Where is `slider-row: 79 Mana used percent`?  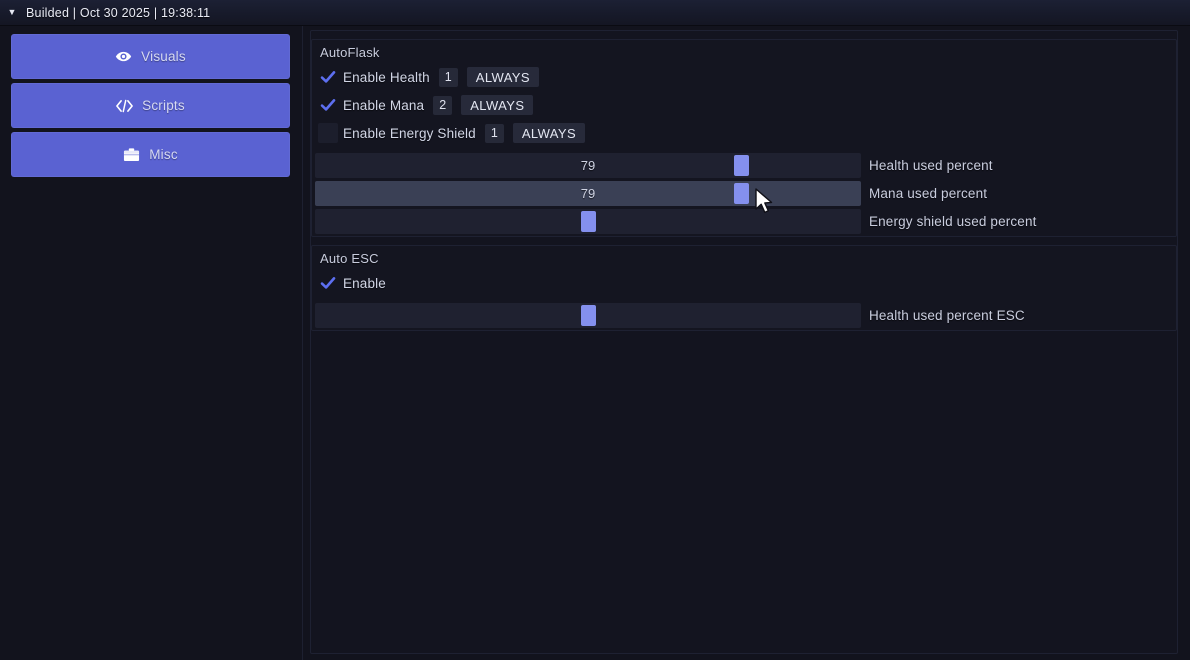 slider-row: 79 Mana used percent is located at coordinates (745, 193).